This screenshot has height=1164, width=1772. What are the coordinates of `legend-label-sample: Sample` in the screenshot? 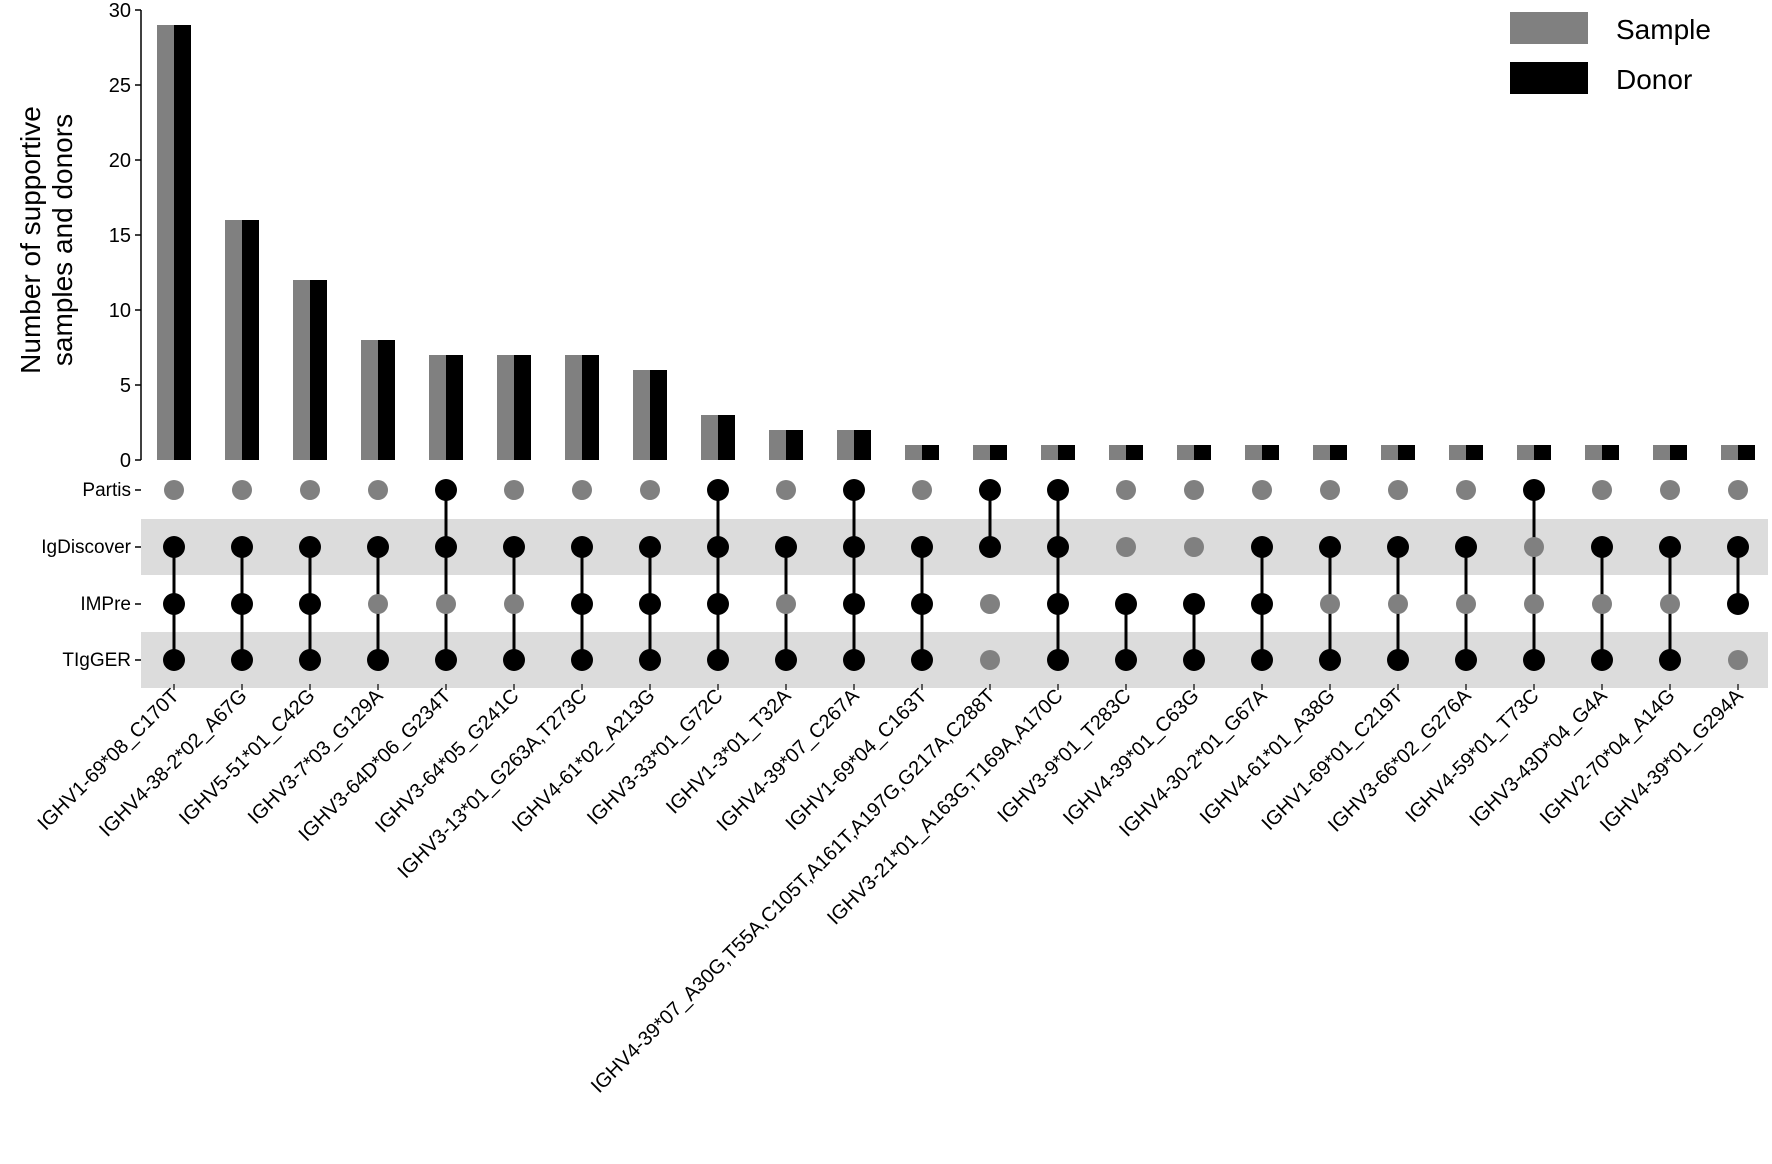 It's located at (1663, 29).